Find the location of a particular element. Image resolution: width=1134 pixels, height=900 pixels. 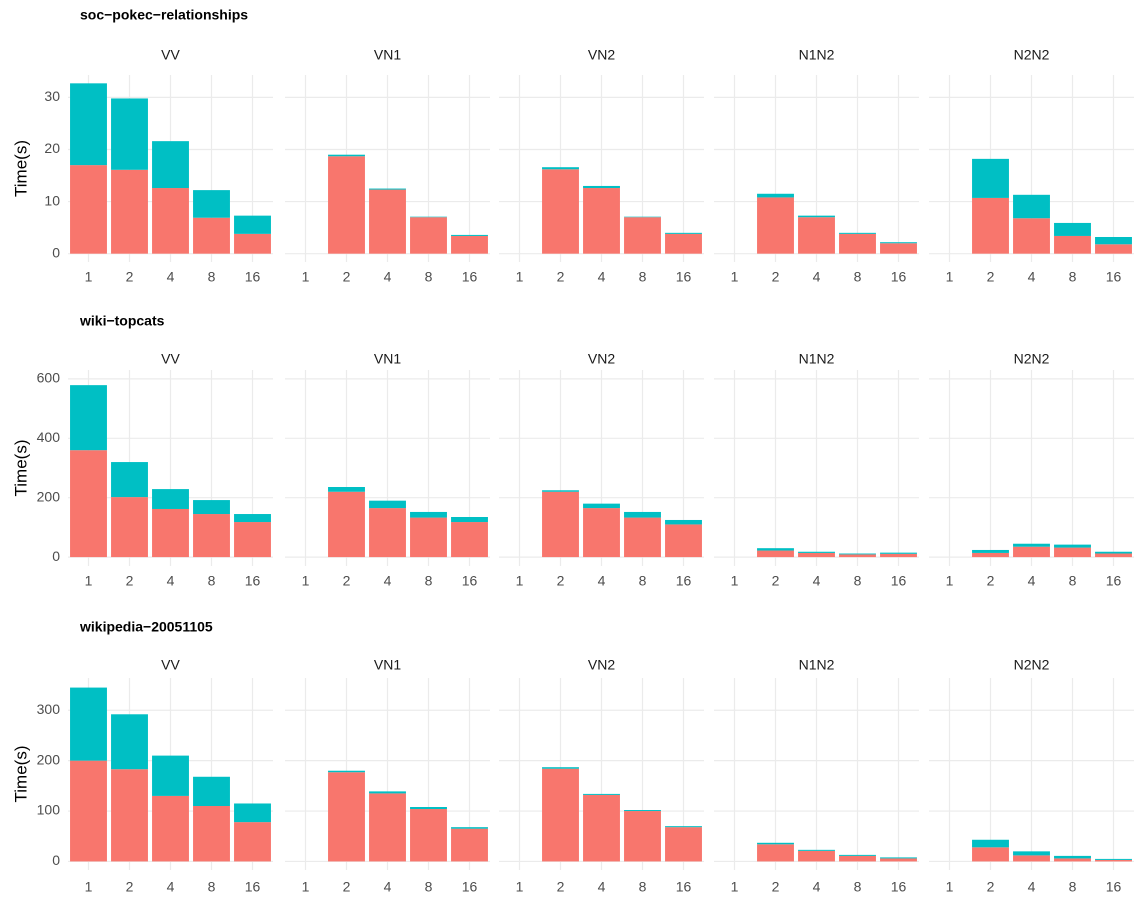

y-tick-label: 100 is located at coordinates (49, 810).